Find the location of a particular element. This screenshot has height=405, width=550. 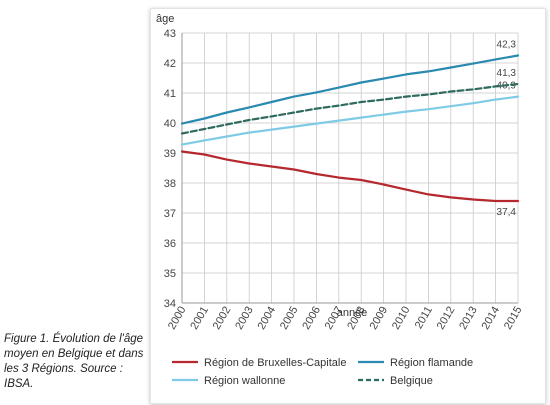

x-tick-label: 2003 is located at coordinates (244, 318).